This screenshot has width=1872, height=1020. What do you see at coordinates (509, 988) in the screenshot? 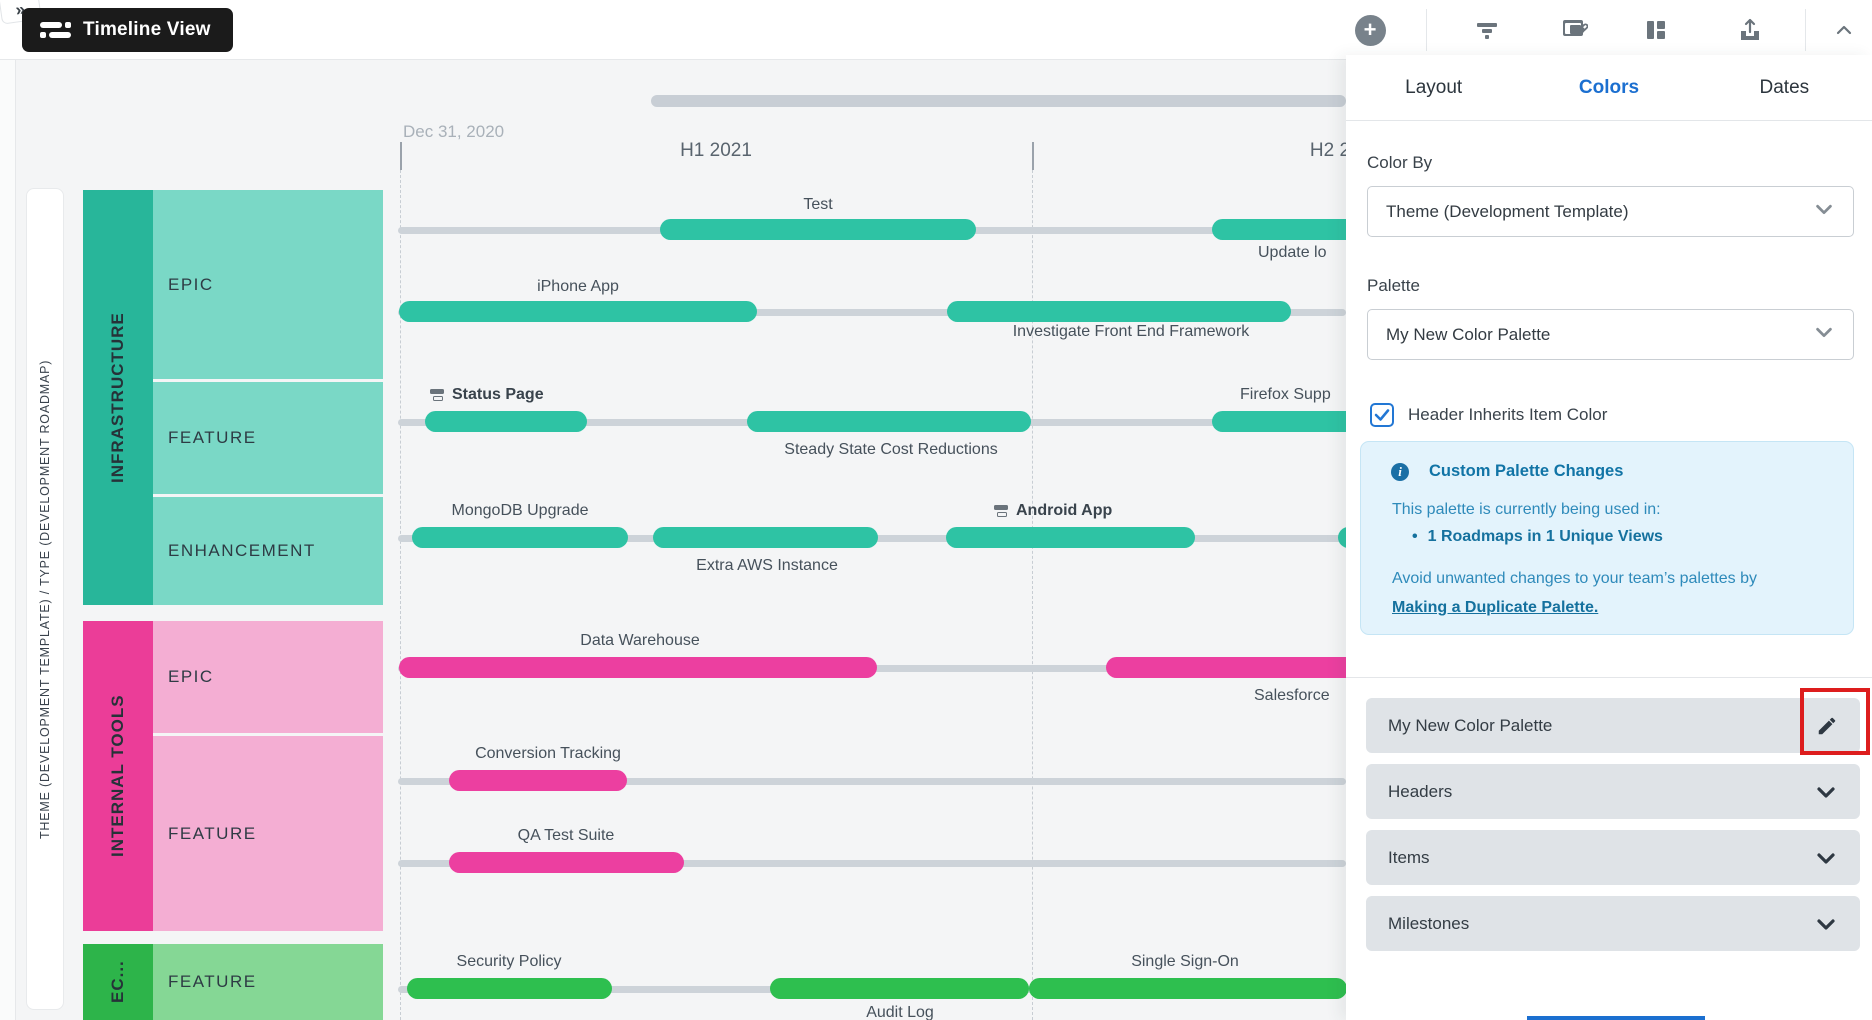
I see `timeline-bar-security-policy` at bounding box center [509, 988].